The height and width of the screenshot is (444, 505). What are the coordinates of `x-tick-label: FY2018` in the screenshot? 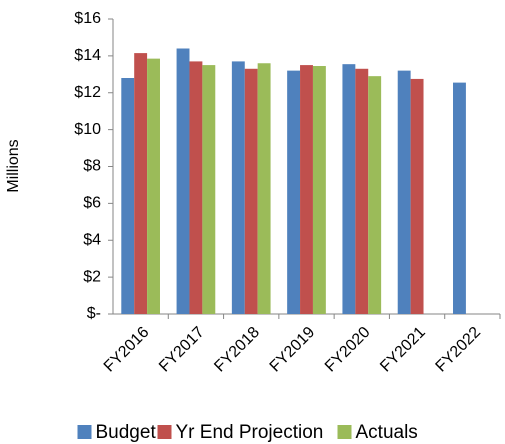 It's located at (237, 350).